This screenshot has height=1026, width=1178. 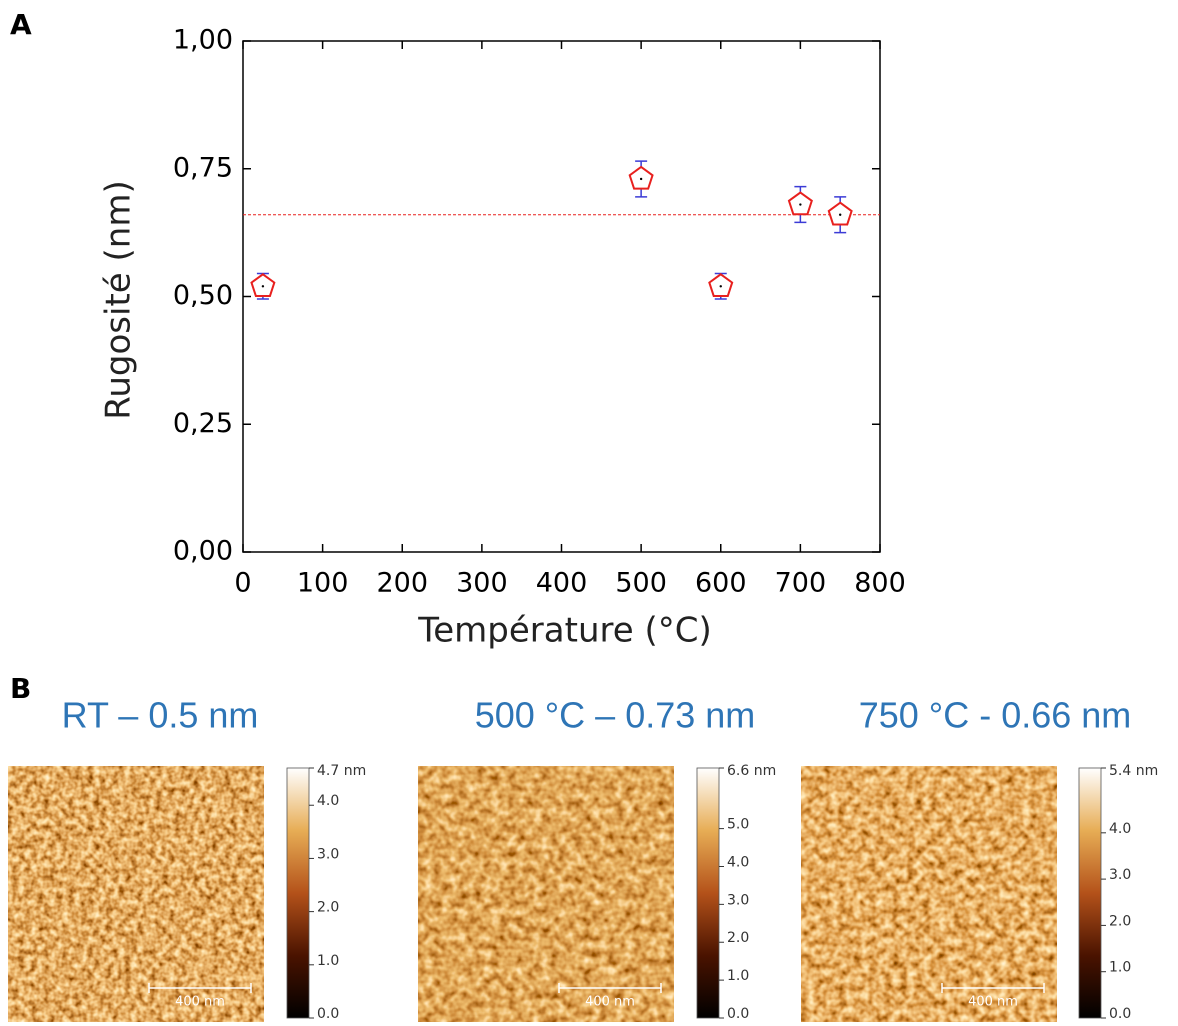 What do you see at coordinates (160, 715) in the screenshot?
I see `image-title: RT – 0.5 nm` at bounding box center [160, 715].